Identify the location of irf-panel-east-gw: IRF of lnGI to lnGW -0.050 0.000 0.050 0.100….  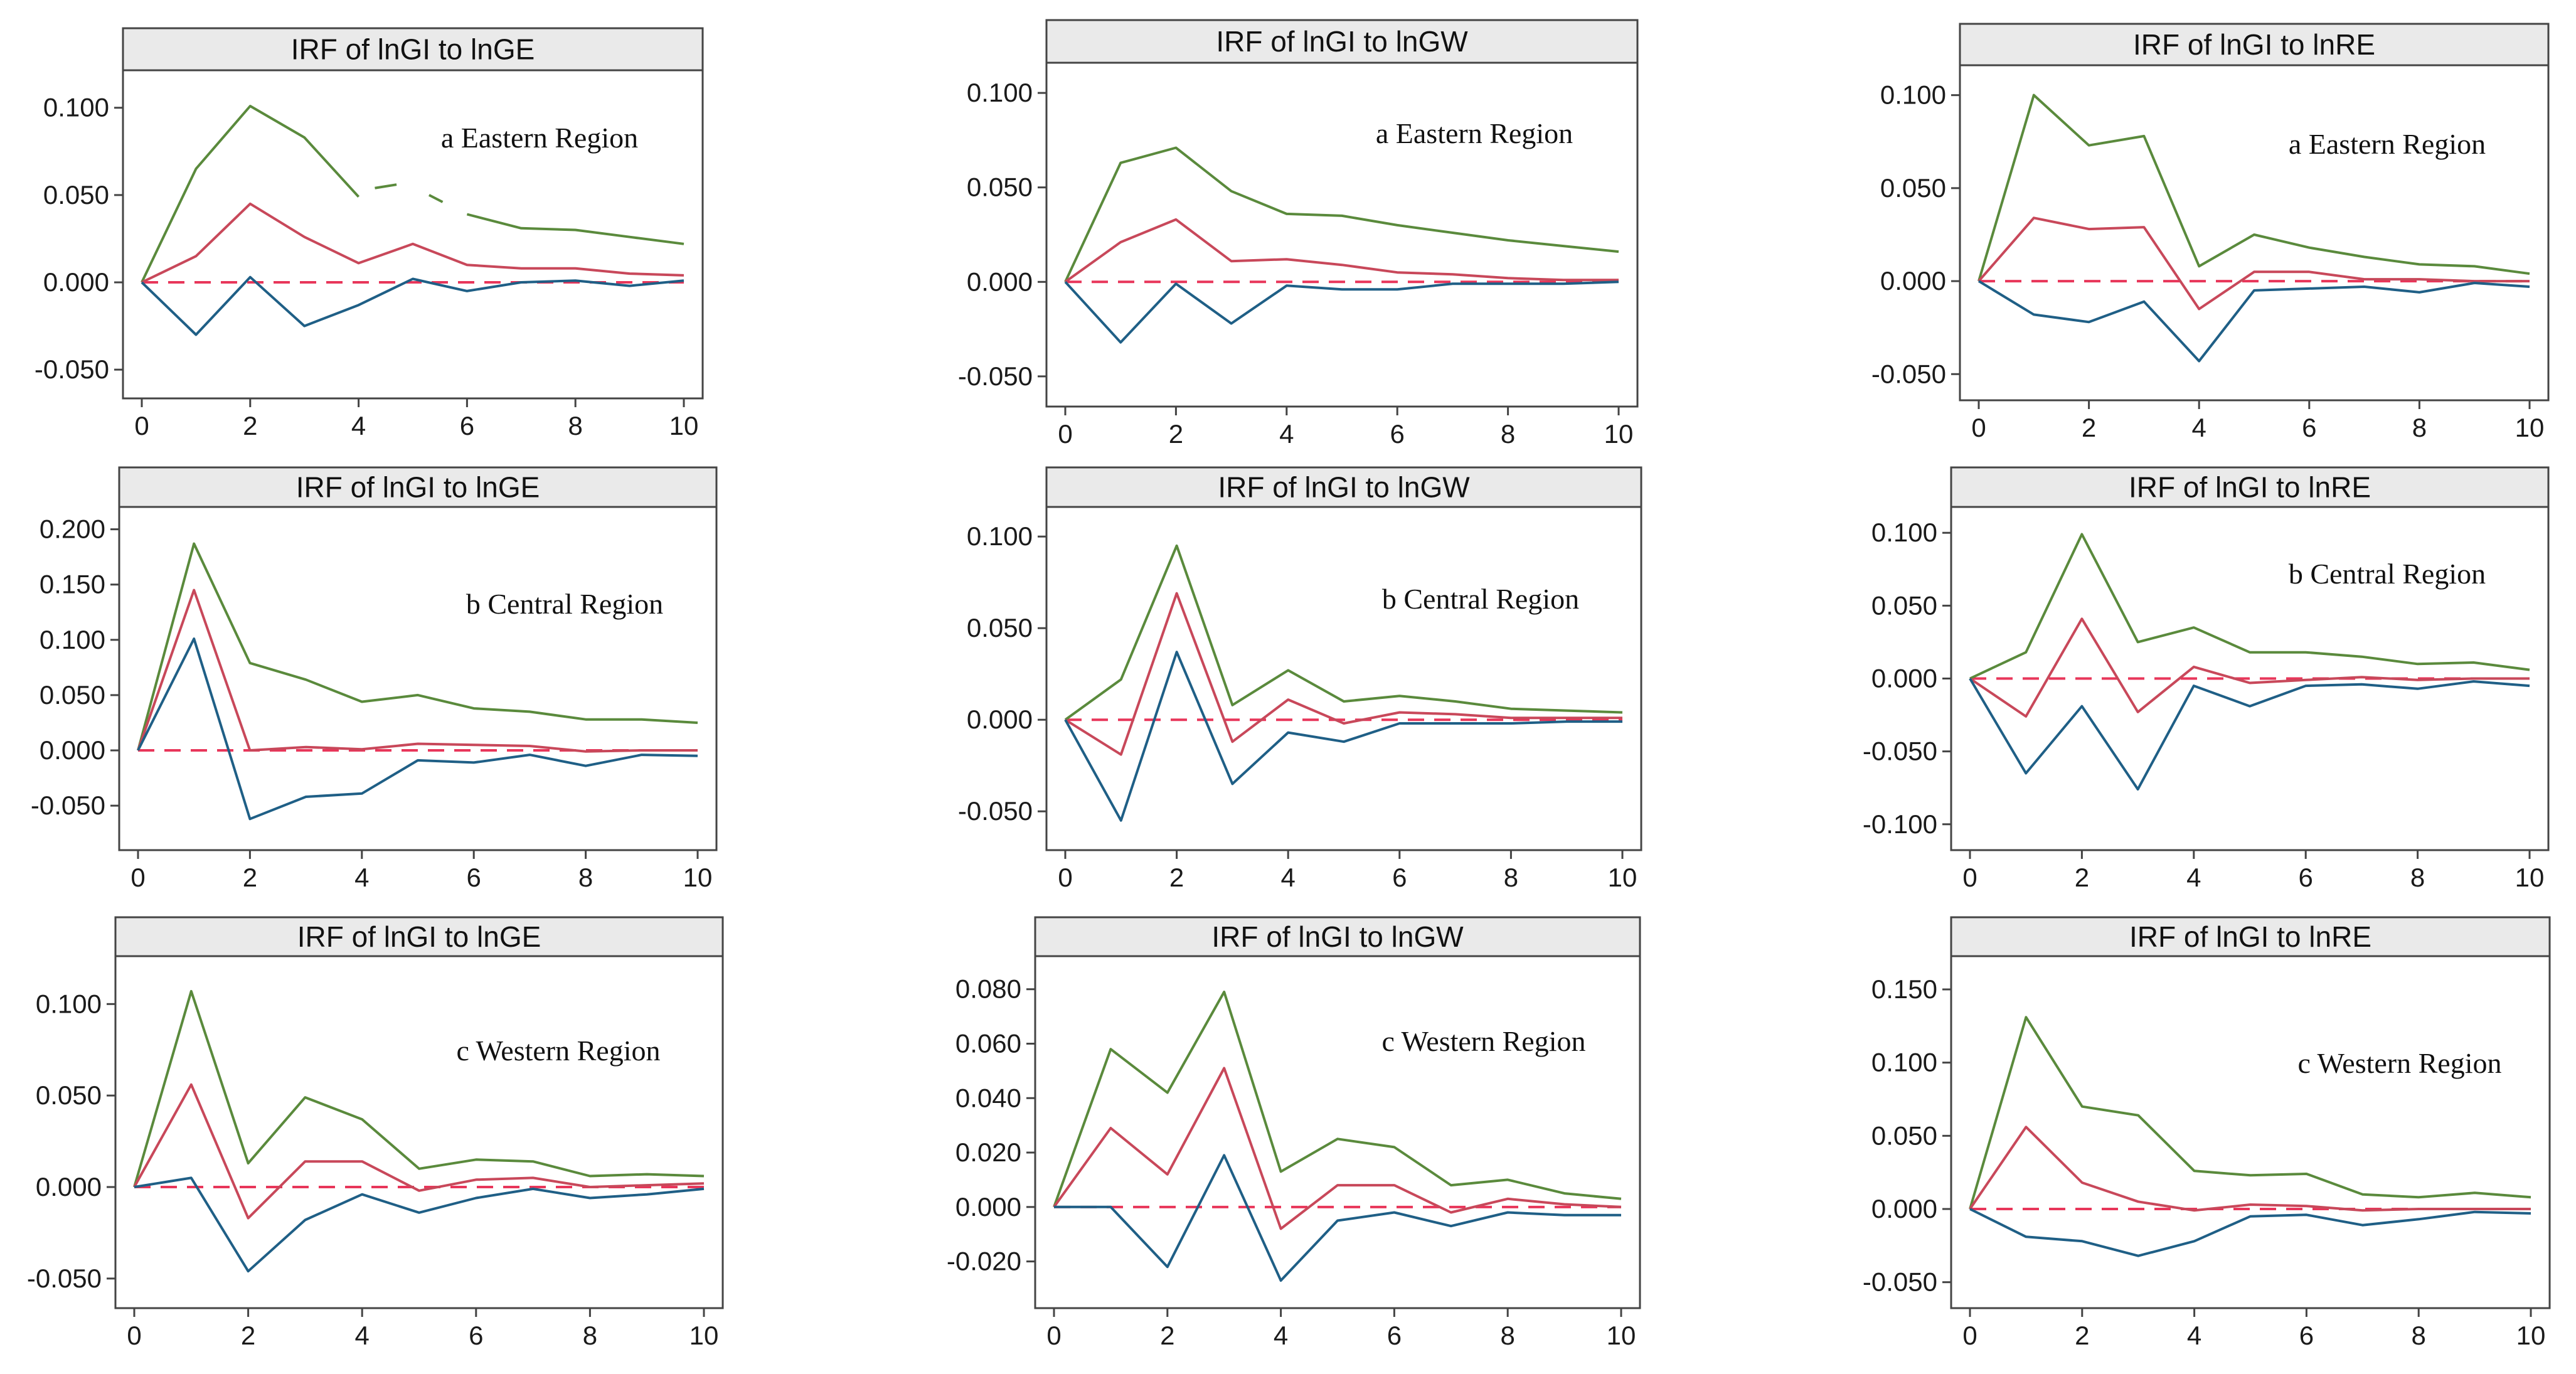
(1299, 234).